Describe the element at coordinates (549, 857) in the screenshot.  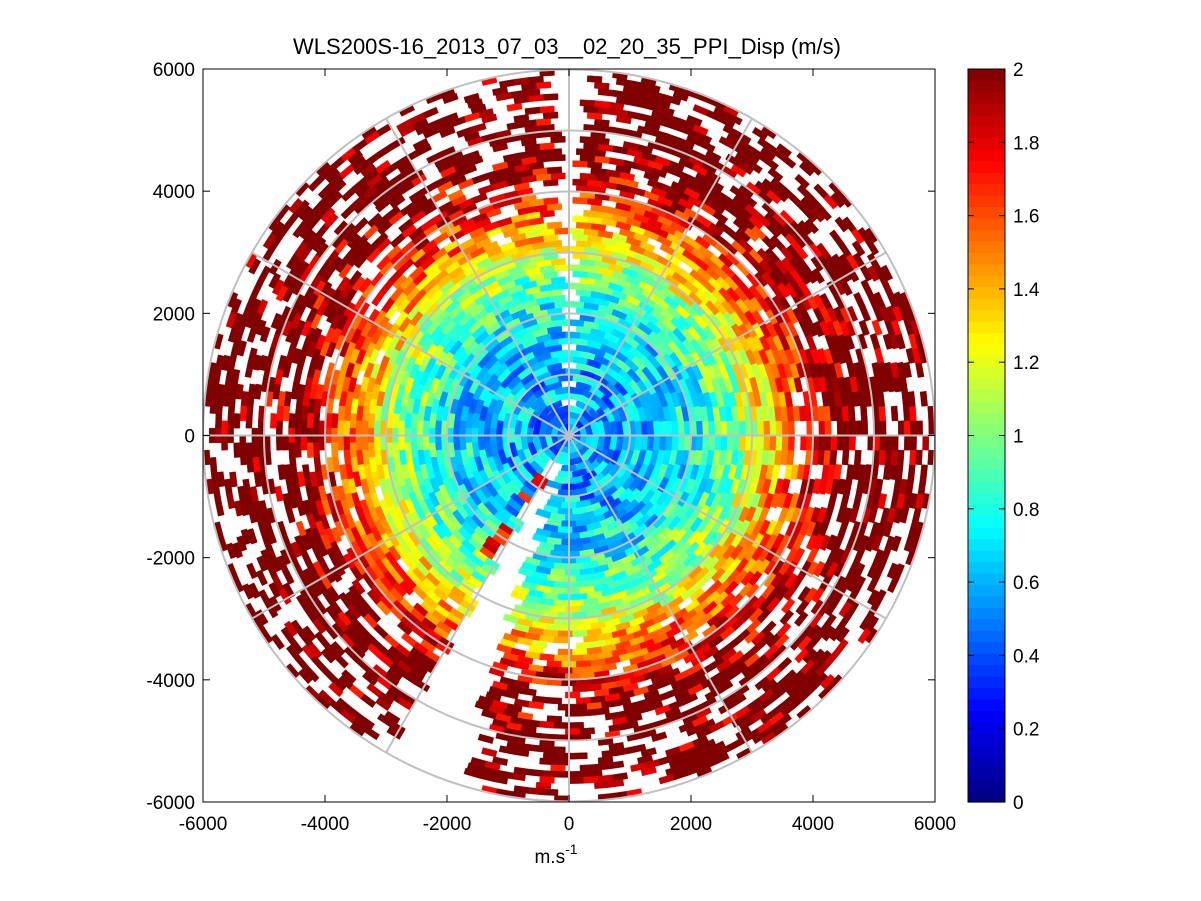
I see `x-axis-label-base: m.s` at that location.